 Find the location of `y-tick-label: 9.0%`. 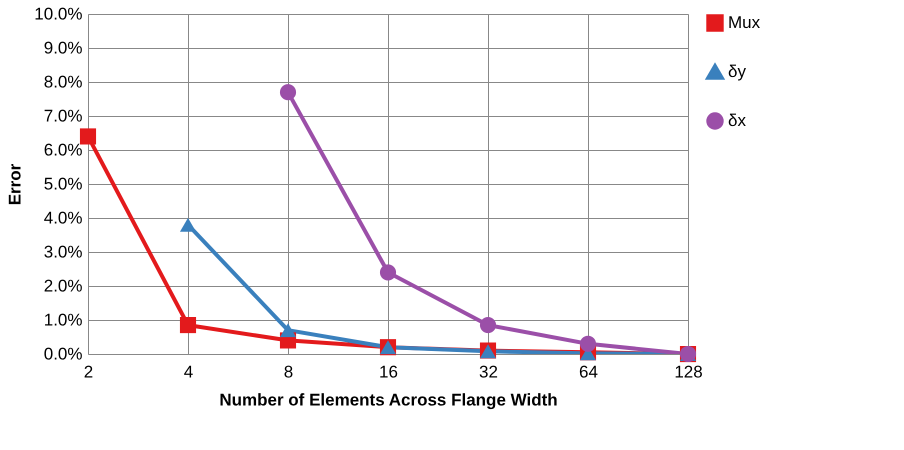

y-tick-label: 9.0% is located at coordinates (63, 48).